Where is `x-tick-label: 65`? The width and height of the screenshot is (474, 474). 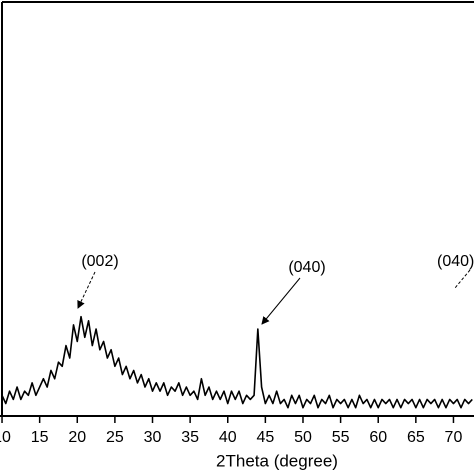
x-tick-label: 65 is located at coordinates (416, 437).